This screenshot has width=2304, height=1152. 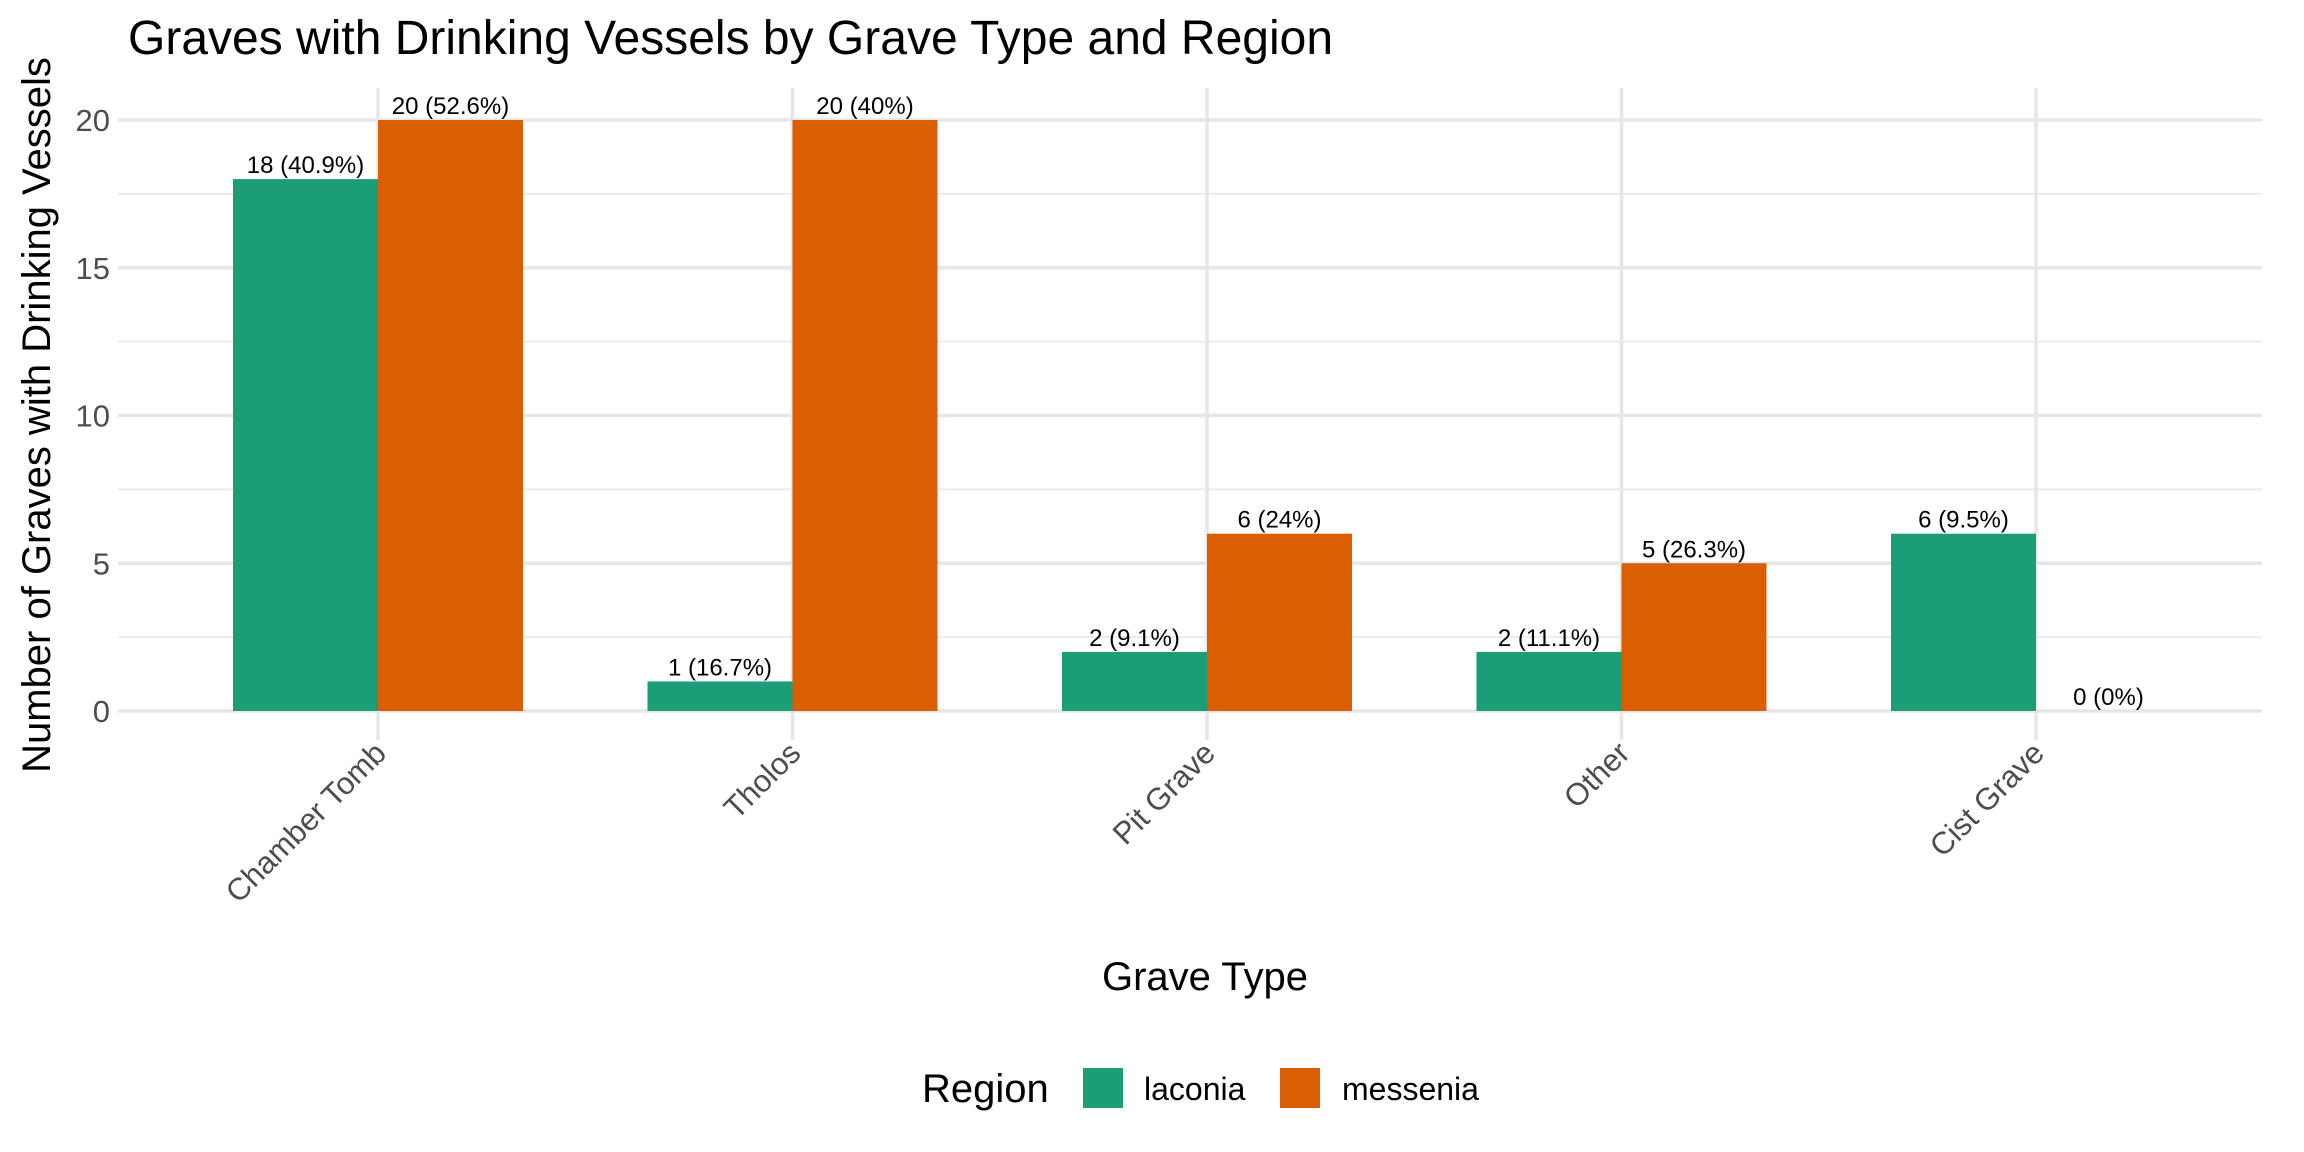 I want to click on y-axis-ticks: 0 5 10 15 20, so click(x=93, y=416).